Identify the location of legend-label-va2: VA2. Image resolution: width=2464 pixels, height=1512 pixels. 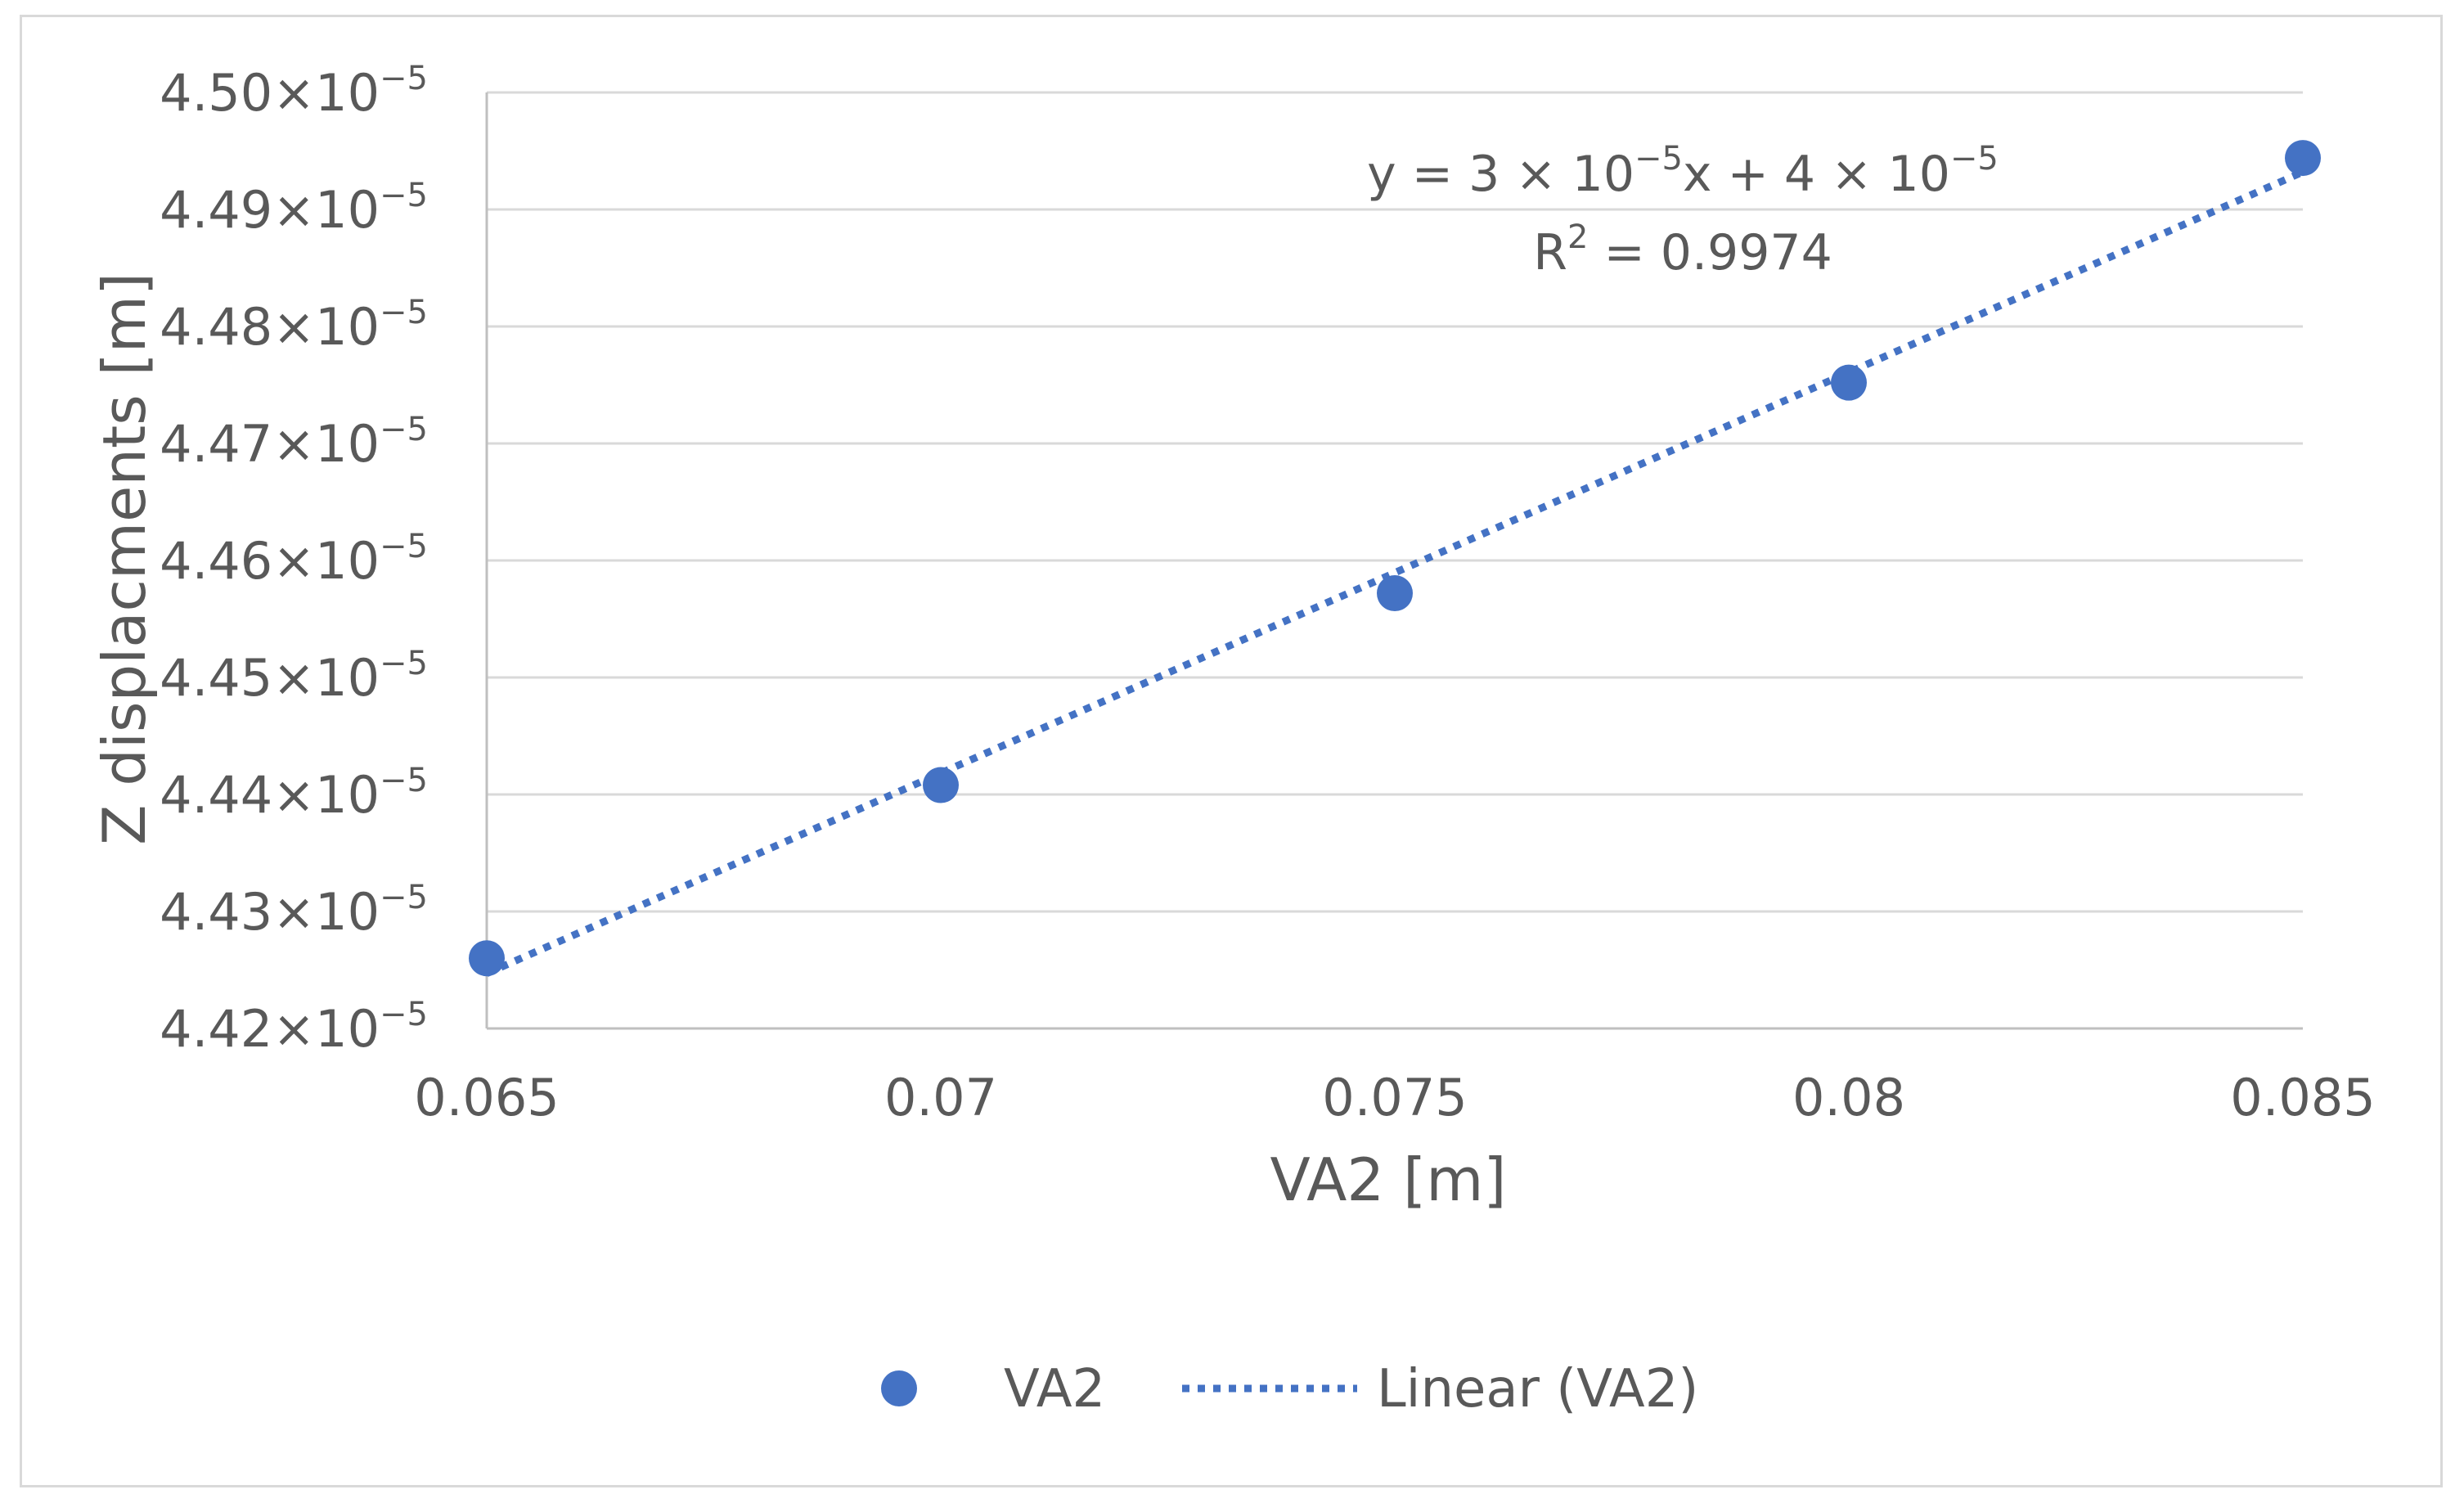
(1054, 1390).